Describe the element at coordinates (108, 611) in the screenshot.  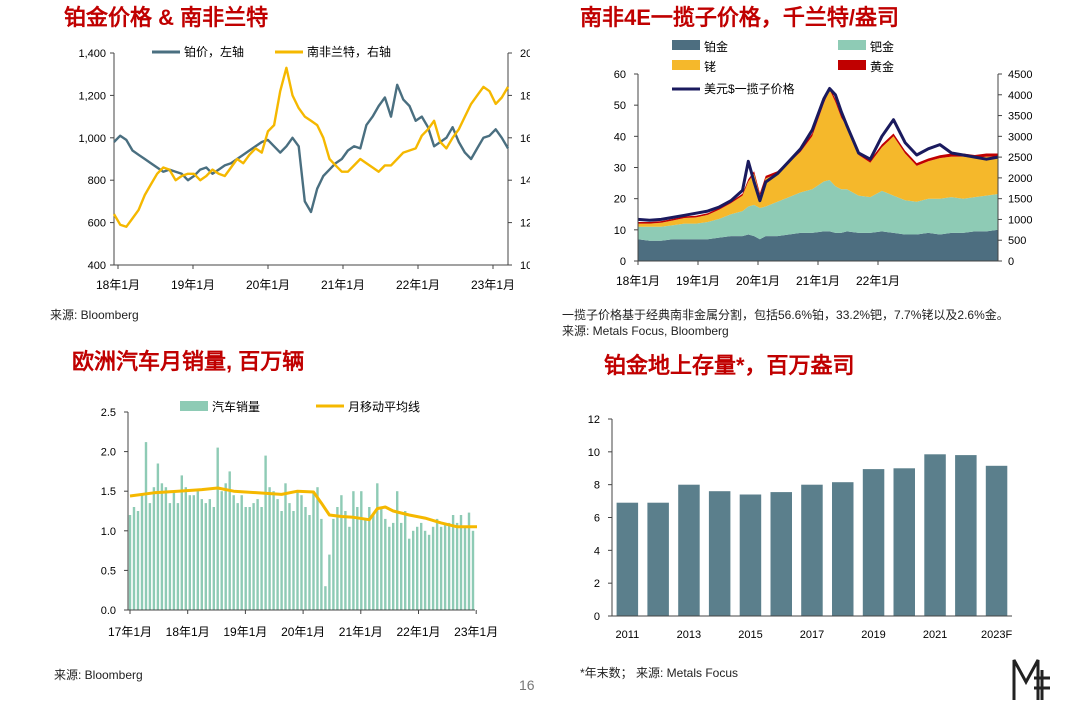
I see `y-tick-label: 0.0` at that location.